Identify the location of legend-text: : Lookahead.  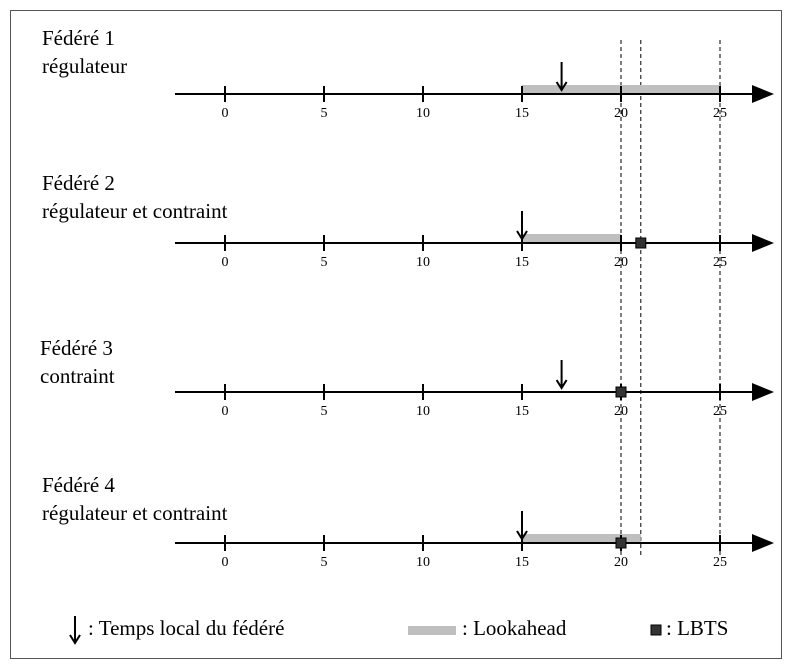
(514, 628).